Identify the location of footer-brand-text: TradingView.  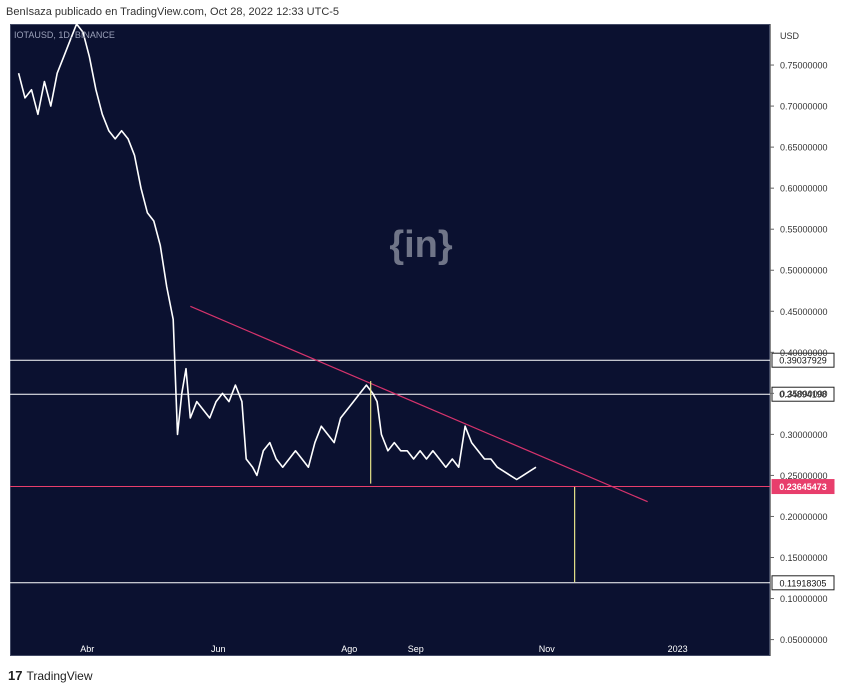
(59, 675).